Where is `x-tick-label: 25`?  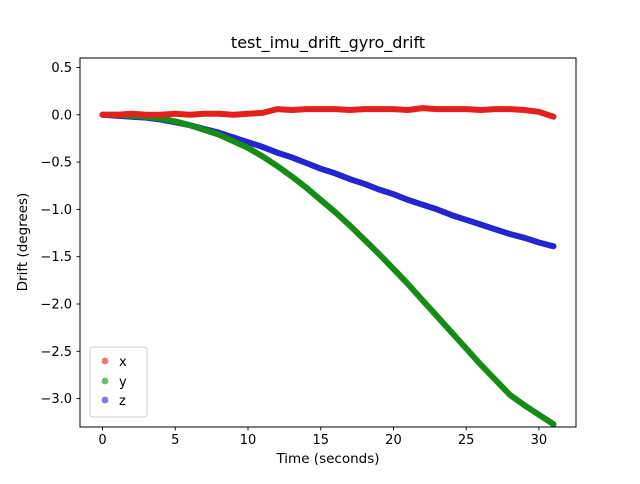
x-tick-label: 25 is located at coordinates (466, 440).